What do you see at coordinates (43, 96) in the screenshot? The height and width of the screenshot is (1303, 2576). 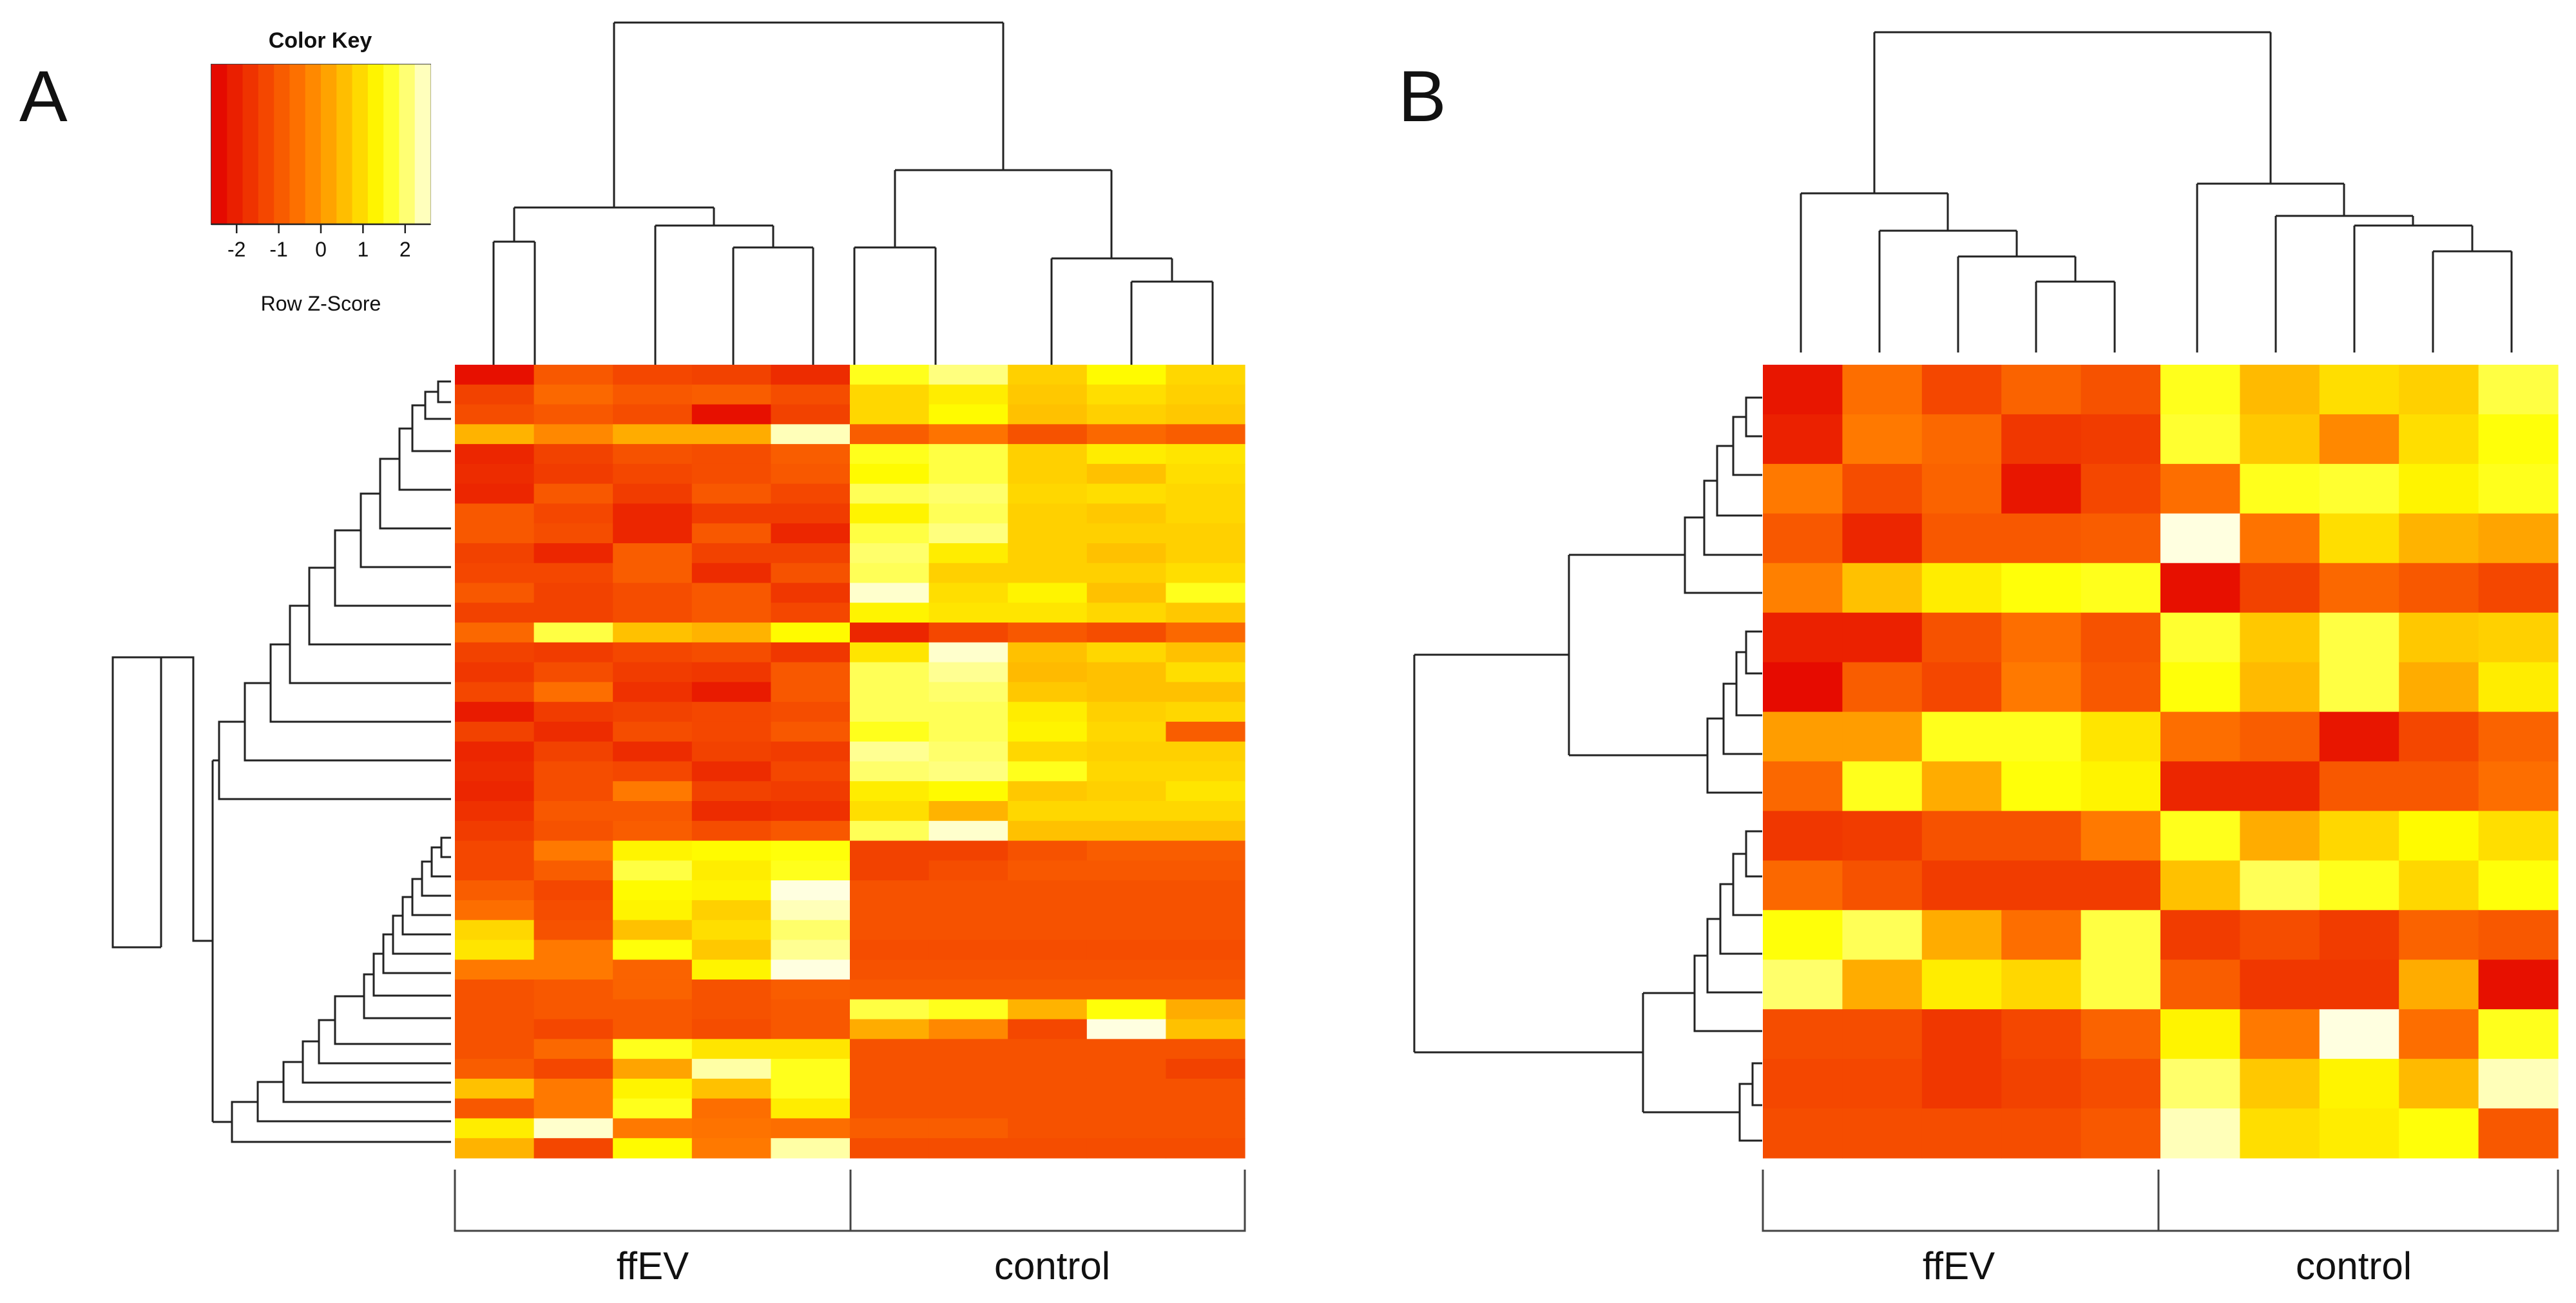 I see `panel-label-a: A` at bounding box center [43, 96].